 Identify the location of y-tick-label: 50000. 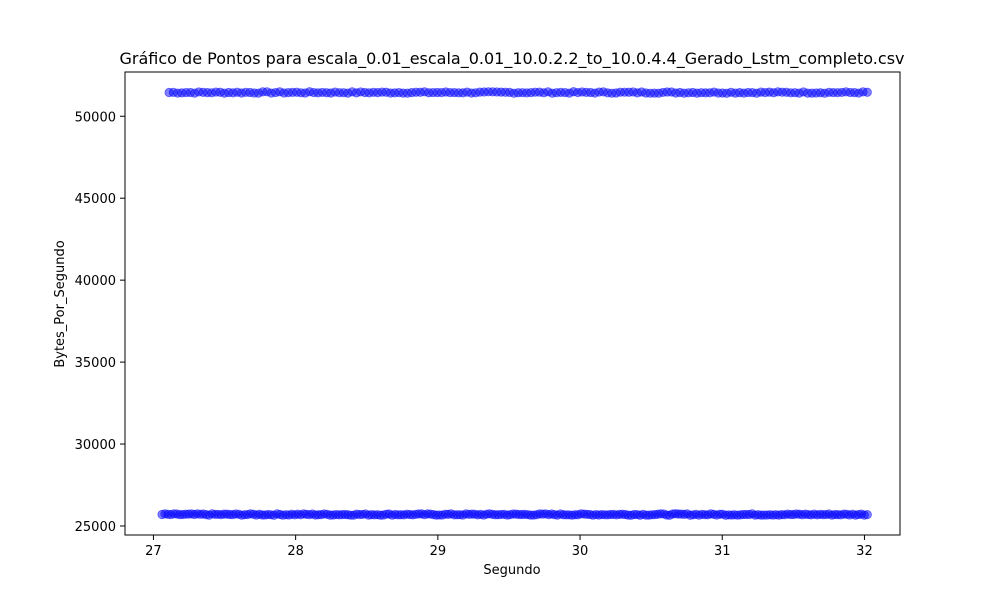
(95, 117).